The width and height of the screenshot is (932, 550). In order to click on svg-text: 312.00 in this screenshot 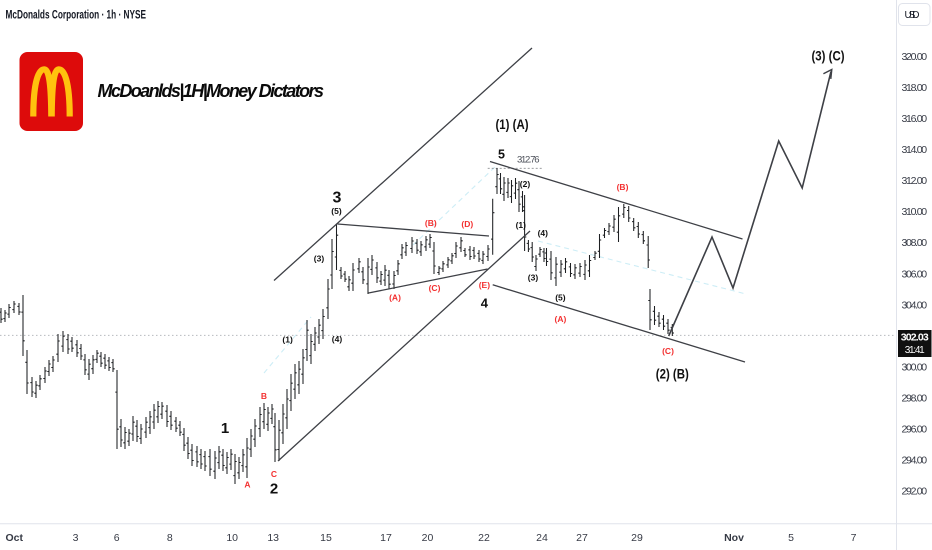, I will do `click(915, 181)`.